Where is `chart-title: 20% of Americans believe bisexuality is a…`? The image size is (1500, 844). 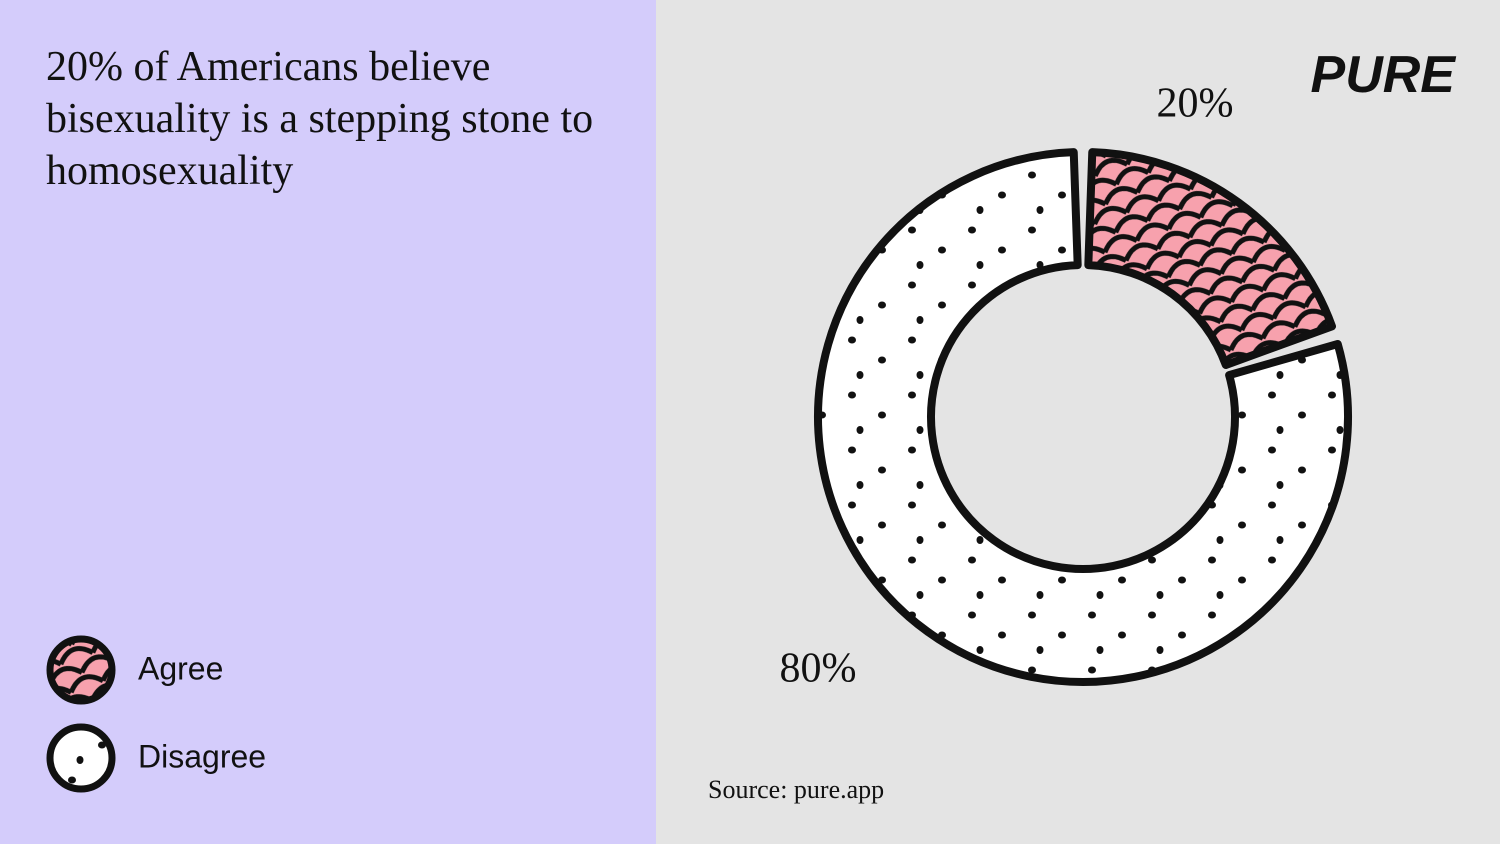 chart-title: 20% of Americans believe bisexuality is a… is located at coordinates (319, 119).